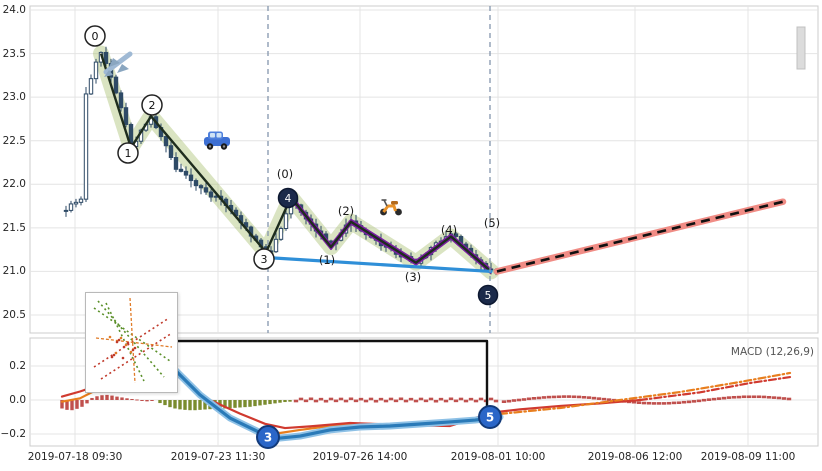  Describe the element at coordinates (252, 133) in the screenshot. I see `vehicle-icons` at that location.